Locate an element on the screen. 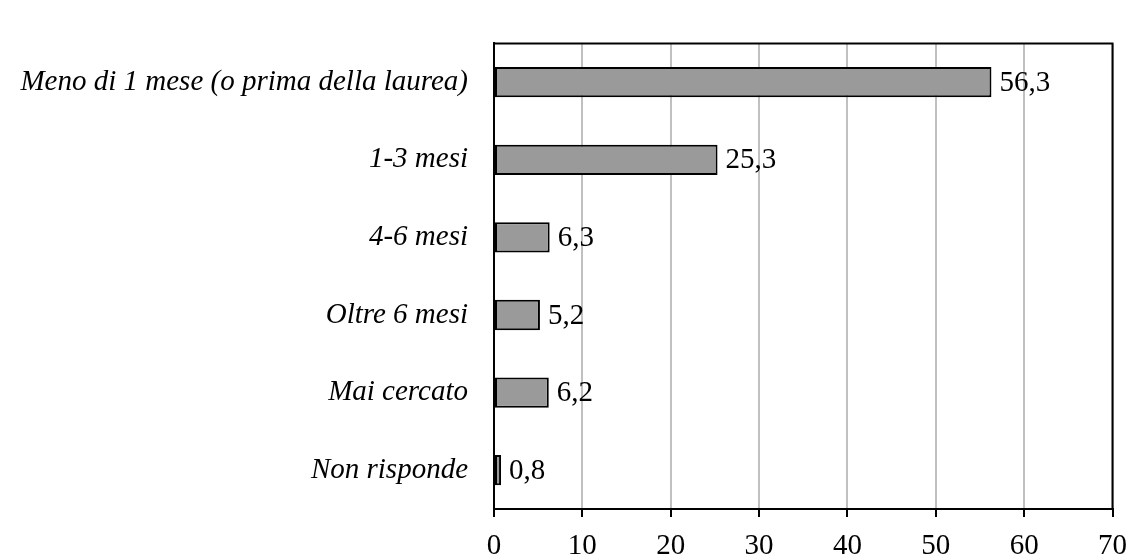 The width and height of the screenshot is (1139, 560). y-tick-label: Meno di 1 mese (o prima della laurea) is located at coordinates (243, 80).